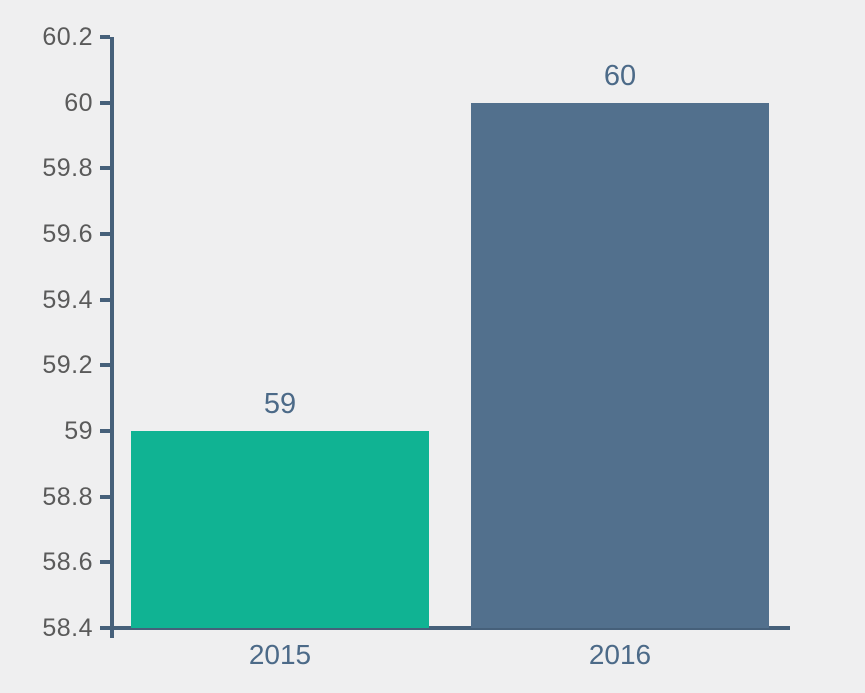 Image resolution: width=865 pixels, height=693 pixels. What do you see at coordinates (620, 76) in the screenshot?
I see `bar-value-label: 60` at bounding box center [620, 76].